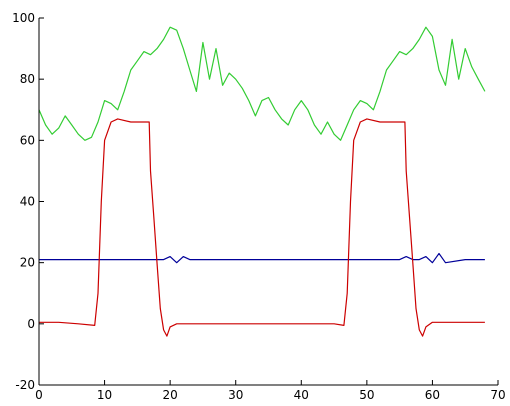 The height and width of the screenshot is (406, 510). Describe the element at coordinates (235, 395) in the screenshot. I see `x-tick-label: 30` at that location.